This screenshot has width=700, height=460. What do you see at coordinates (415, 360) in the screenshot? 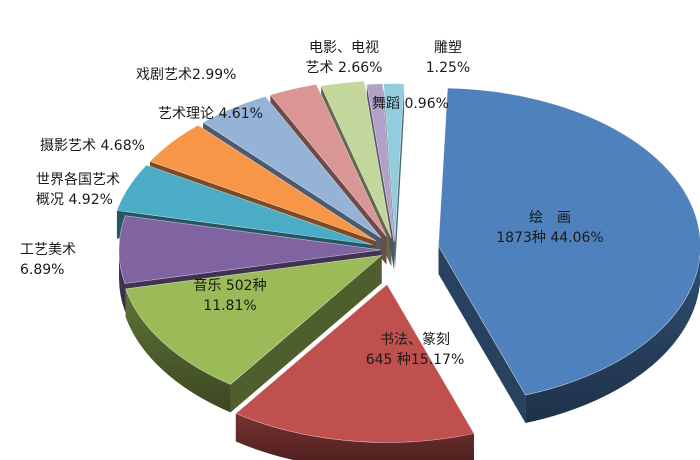
I see `label-shufa-value: 645 种15.17%` at bounding box center [415, 360].